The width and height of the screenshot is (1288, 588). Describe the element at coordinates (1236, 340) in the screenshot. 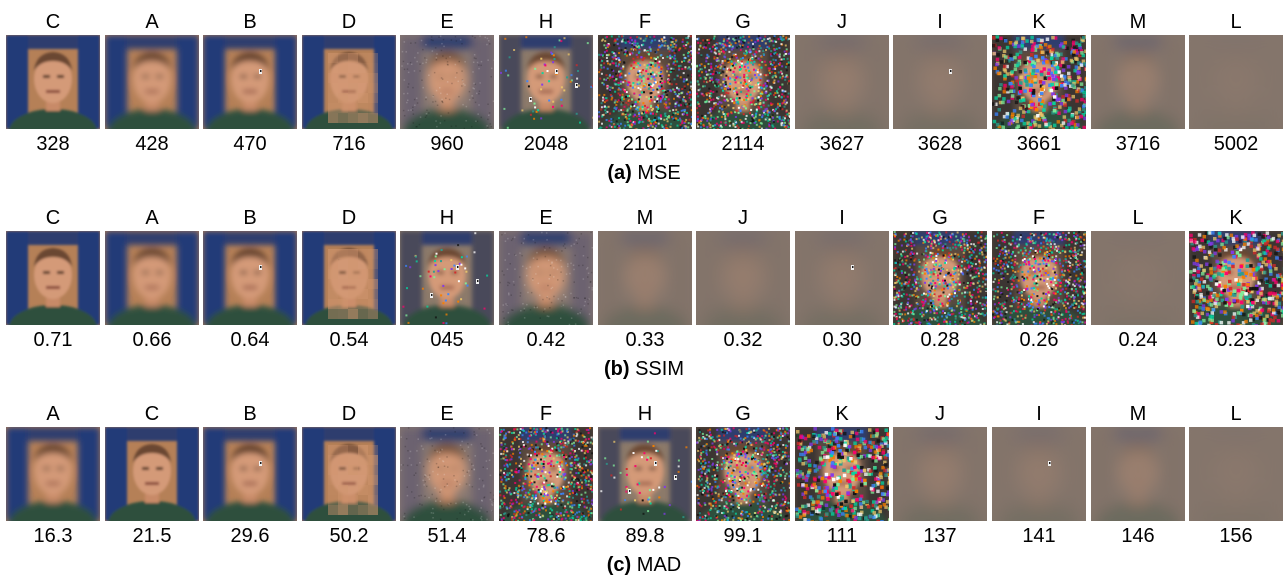

I see `metric-score: 0.23` at that location.